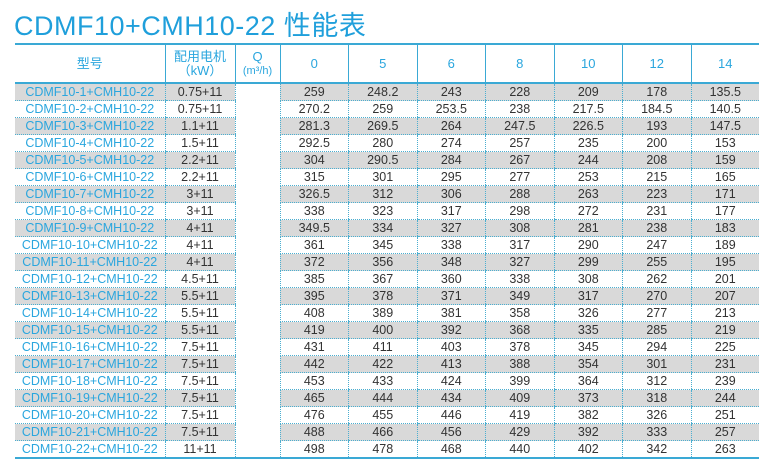 The image size is (780, 465). Describe the element at coordinates (451, 126) in the screenshot. I see `head-value-cell: 264` at that location.